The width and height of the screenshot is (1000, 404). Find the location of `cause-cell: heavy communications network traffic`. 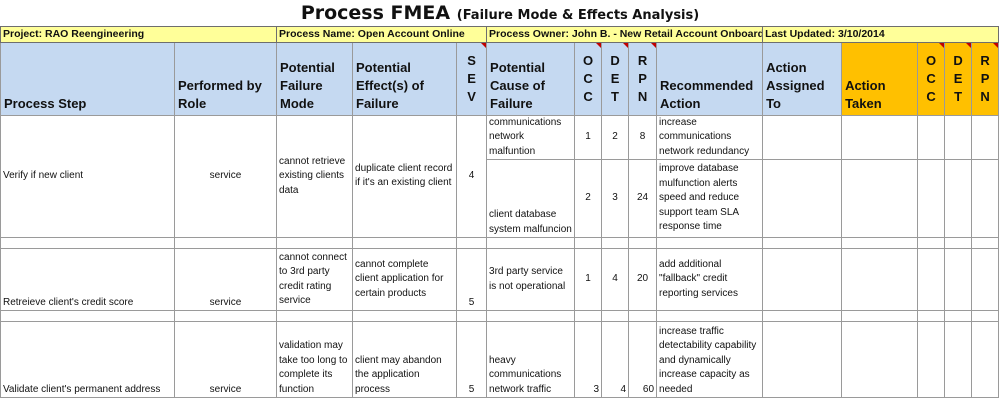

cause-cell: heavy communications network traffic is located at coordinates (531, 359).